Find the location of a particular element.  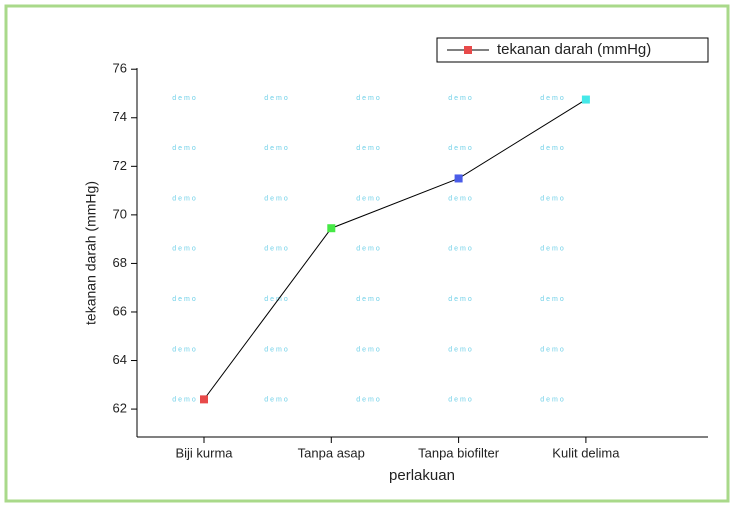

y-tick-label: 74 is located at coordinates (120, 116).